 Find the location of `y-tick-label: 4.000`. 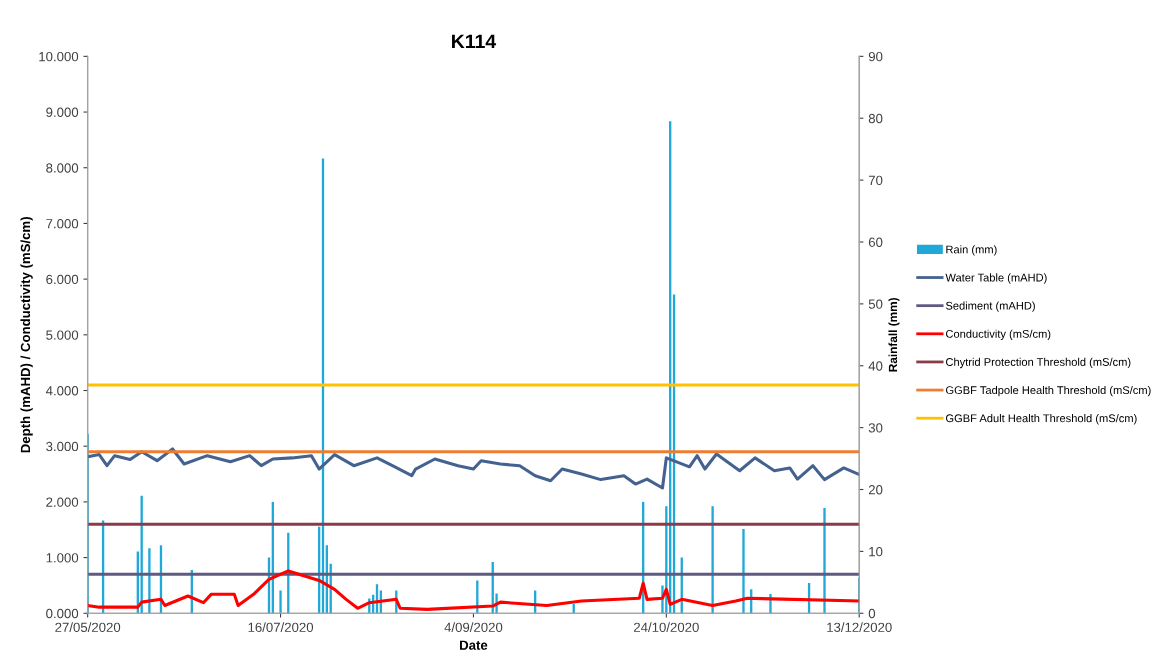

y-tick-label: 4.000 is located at coordinates (62, 391).